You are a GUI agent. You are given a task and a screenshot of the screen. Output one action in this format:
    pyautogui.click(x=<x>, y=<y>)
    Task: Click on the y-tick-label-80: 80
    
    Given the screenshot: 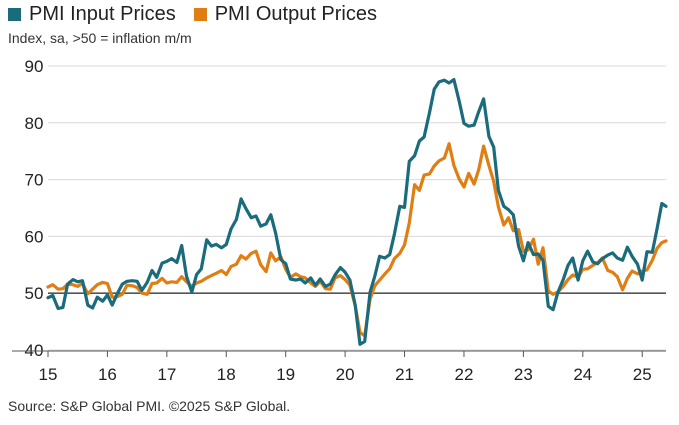 What is the action you would take?
    pyautogui.click(x=34, y=123)
    